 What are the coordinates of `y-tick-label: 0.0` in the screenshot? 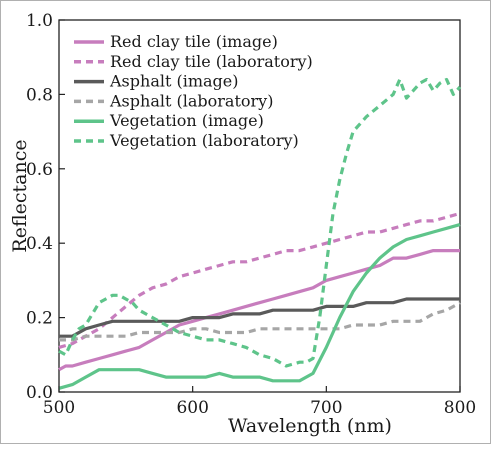 It's located at (39, 393).